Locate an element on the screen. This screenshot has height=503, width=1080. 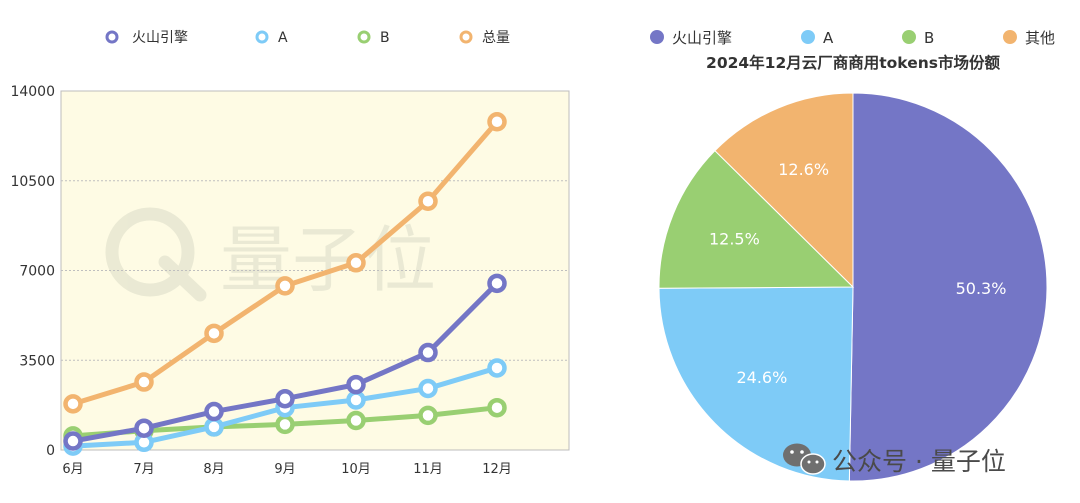
legend-label-总量: 总量 is located at coordinates (496, 38).